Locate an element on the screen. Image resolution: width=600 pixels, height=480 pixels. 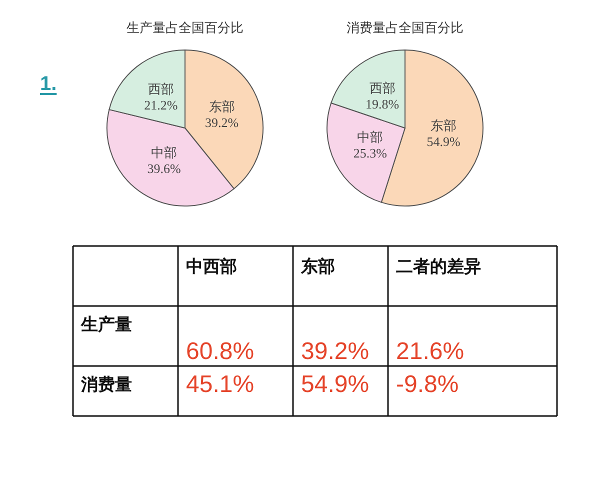
text: 45.1% is located at coordinates (220, 384).